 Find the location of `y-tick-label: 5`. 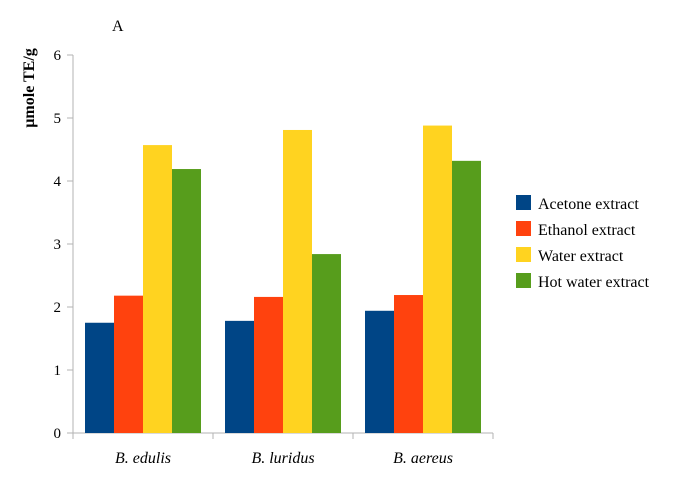

y-tick-label: 5 is located at coordinates (58, 119).